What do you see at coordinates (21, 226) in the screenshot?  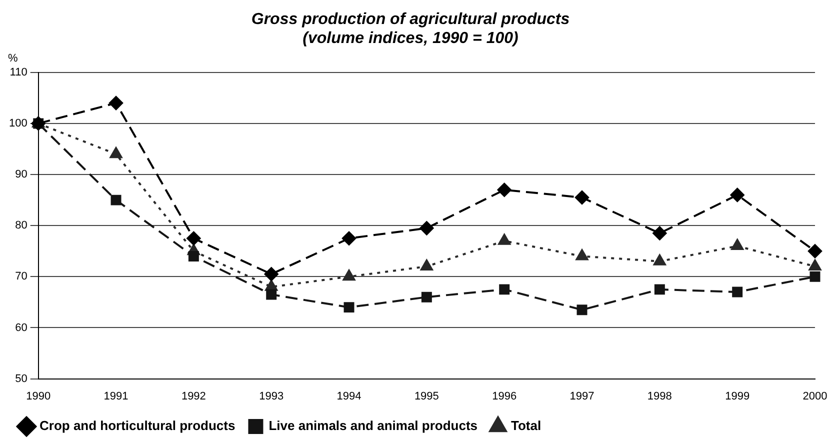 I see `y-tick-label: 80` at bounding box center [21, 226].